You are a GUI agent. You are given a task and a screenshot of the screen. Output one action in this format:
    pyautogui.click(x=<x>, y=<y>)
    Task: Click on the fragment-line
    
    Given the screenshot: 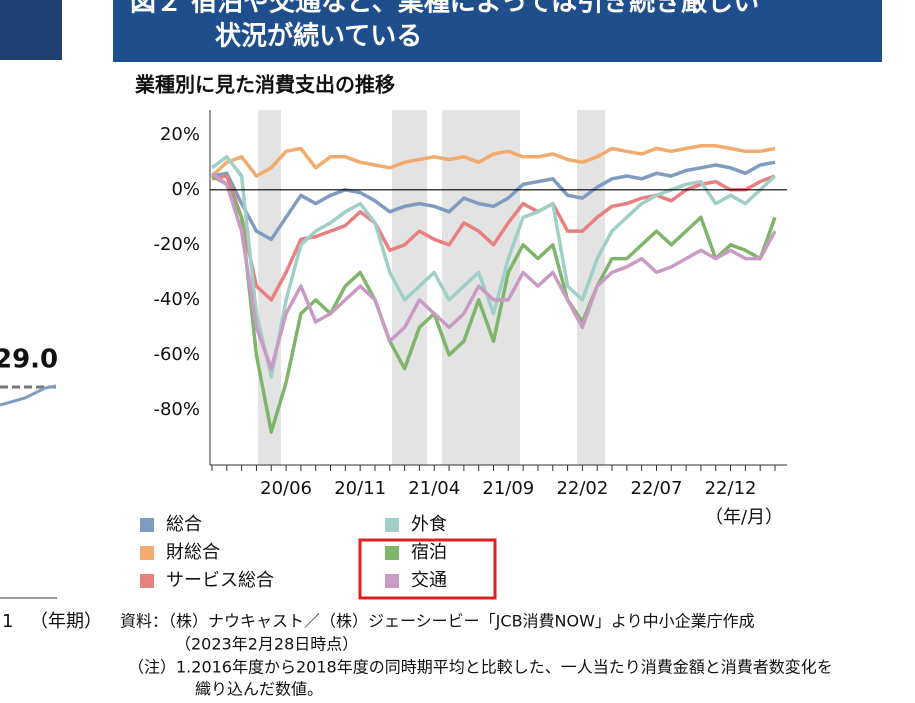 What is the action you would take?
    pyautogui.click(x=28, y=395)
    